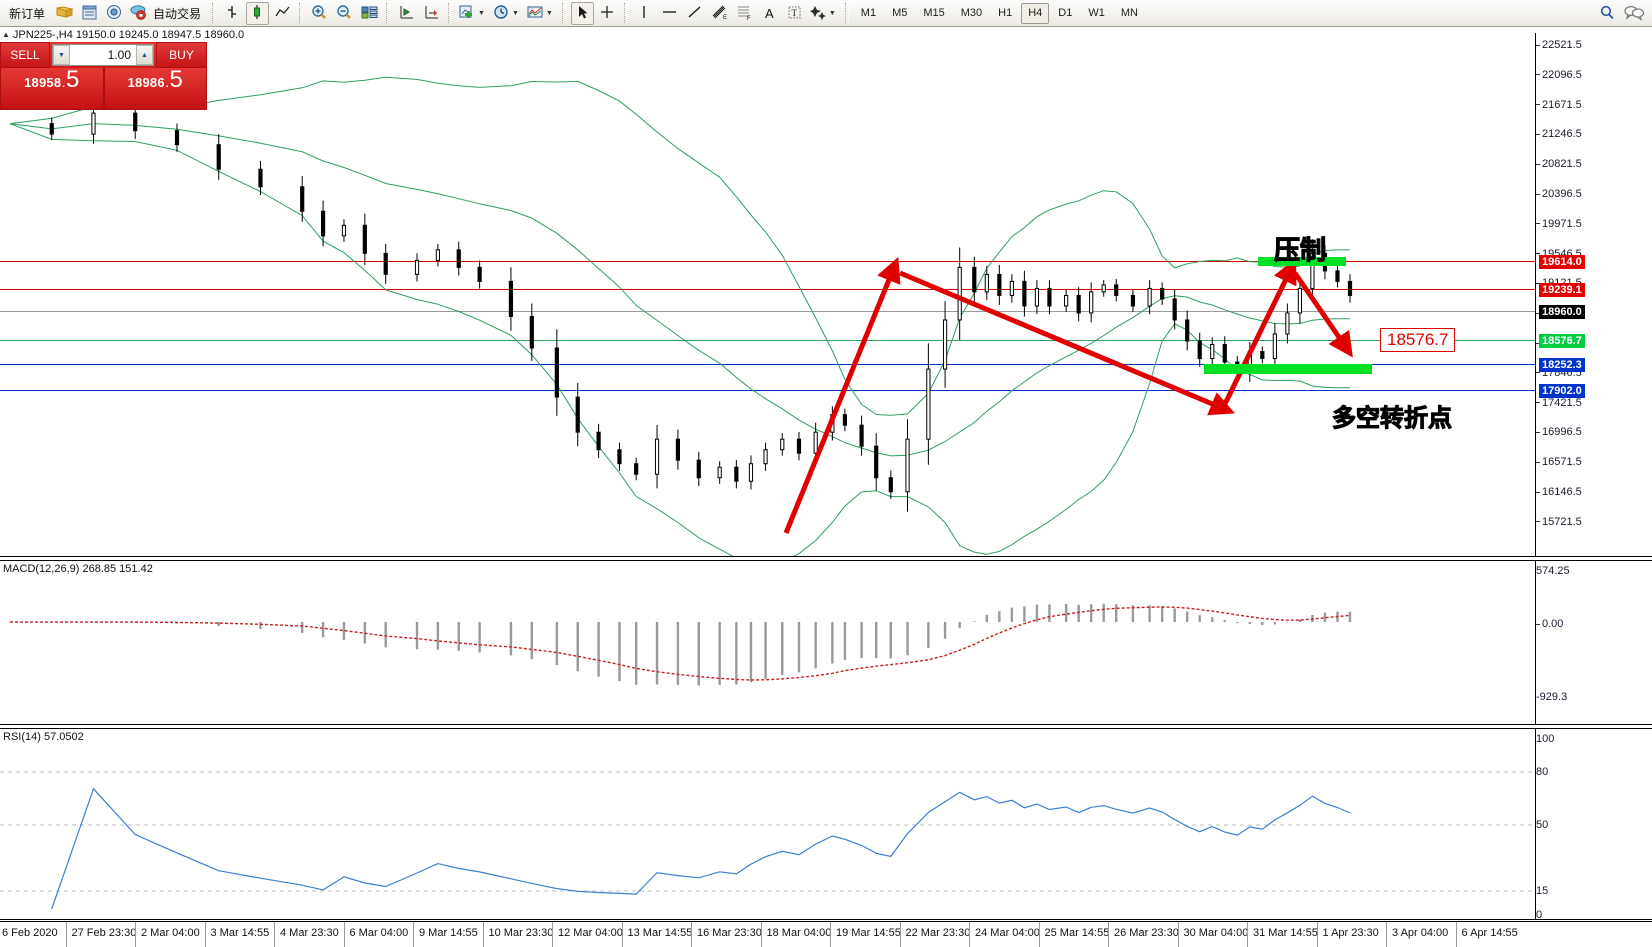 Image resolution: width=1652 pixels, height=947 pixels. I want to click on data-window-icon, so click(89, 13).